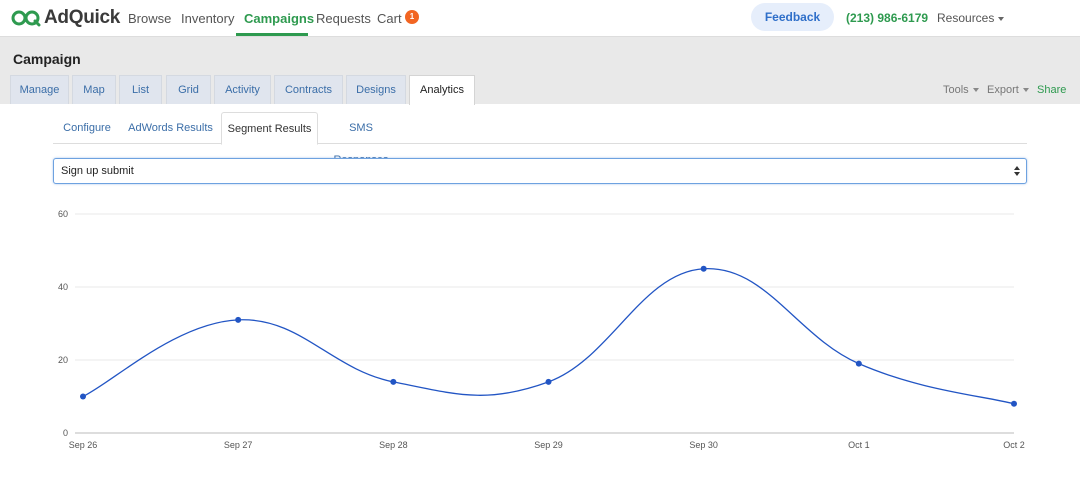 Image resolution: width=1080 pixels, height=486 pixels. I want to click on resources-dropdown: Resources, so click(971, 18).